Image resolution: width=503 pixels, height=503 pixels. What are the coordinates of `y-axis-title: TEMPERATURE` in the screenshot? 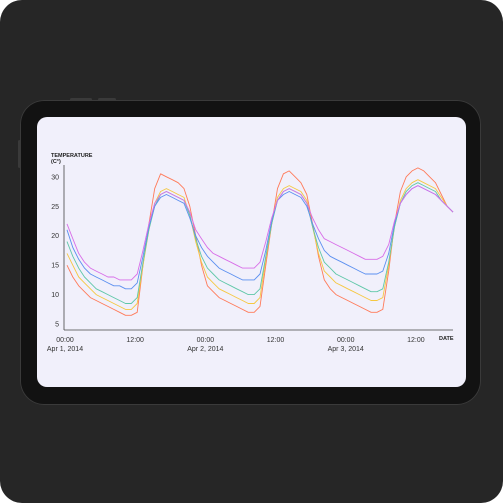 It's located at (72, 156).